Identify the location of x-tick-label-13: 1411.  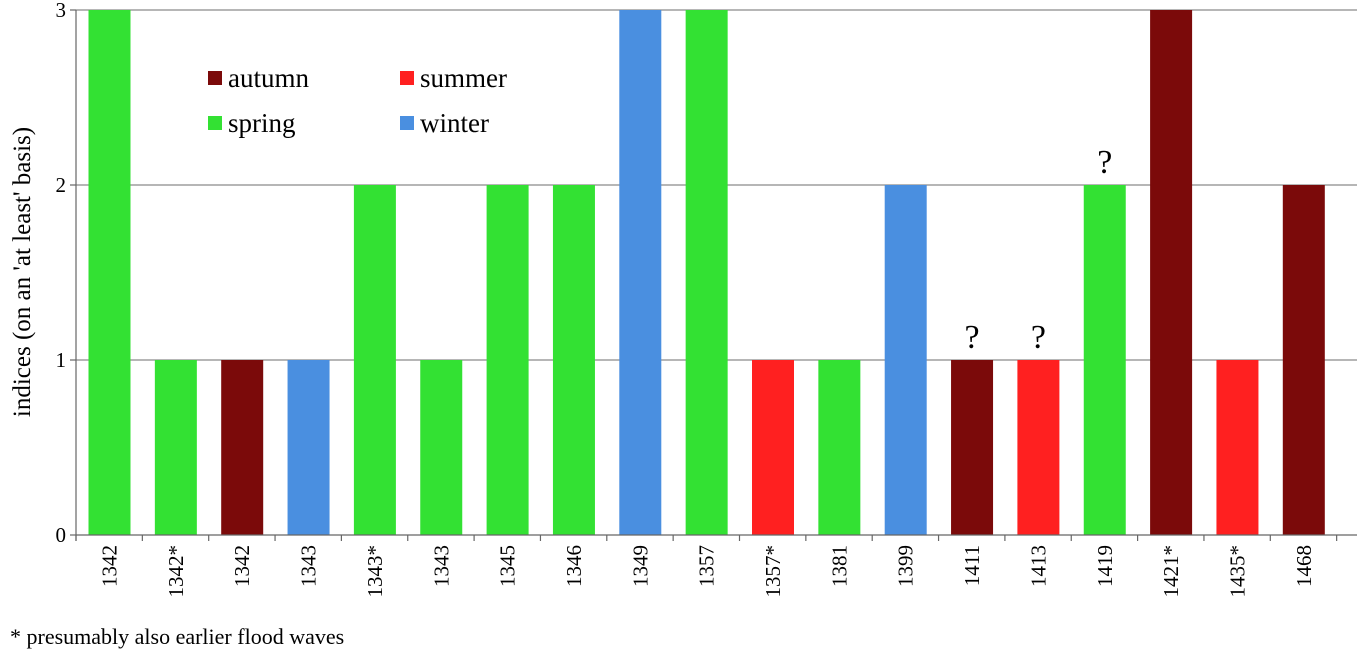
(972, 565).